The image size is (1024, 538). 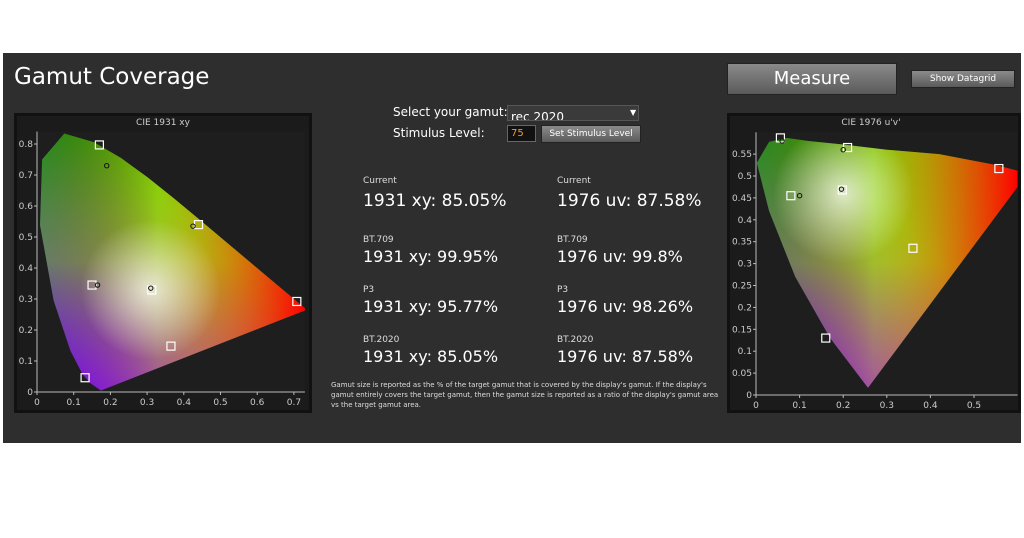 I want to click on stat-value: 1976 uv: 98.26%, so click(x=625, y=306).